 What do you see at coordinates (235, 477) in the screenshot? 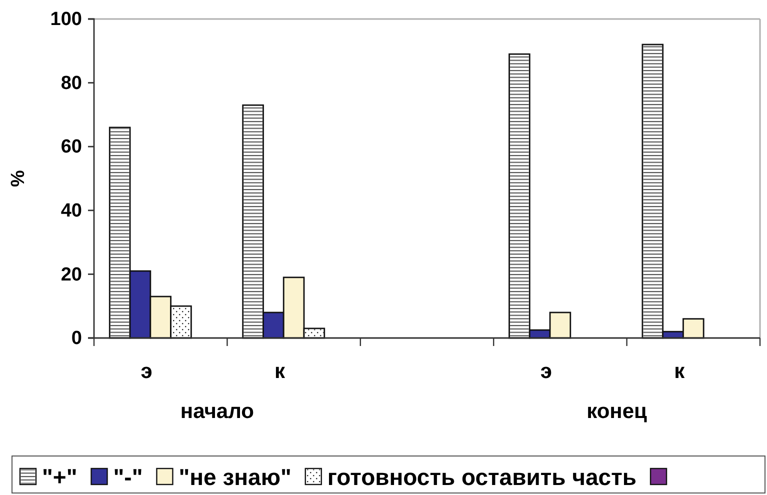
I see `legend-label: "не знаю"` at bounding box center [235, 477].